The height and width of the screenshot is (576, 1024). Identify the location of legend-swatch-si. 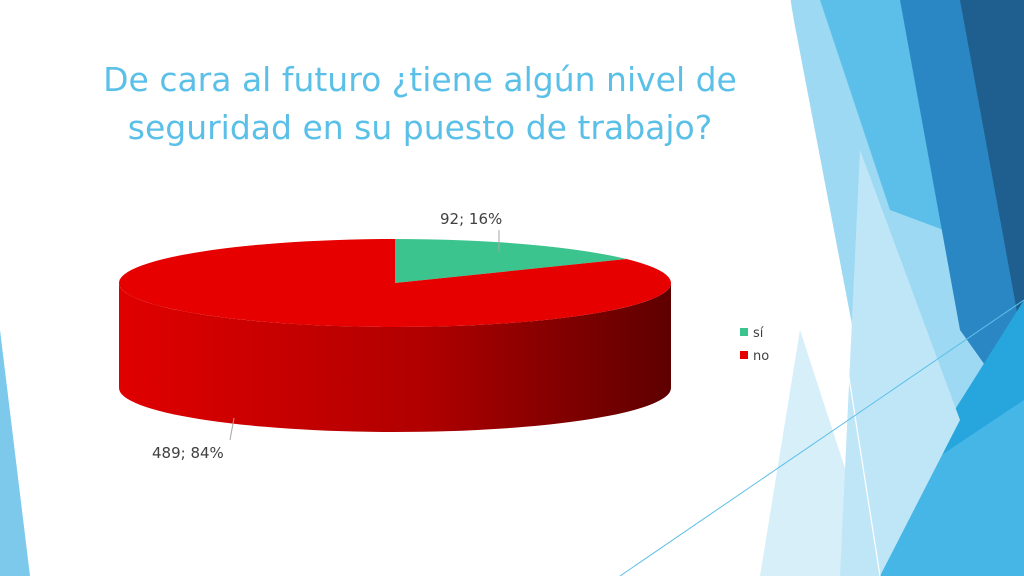
(744, 332).